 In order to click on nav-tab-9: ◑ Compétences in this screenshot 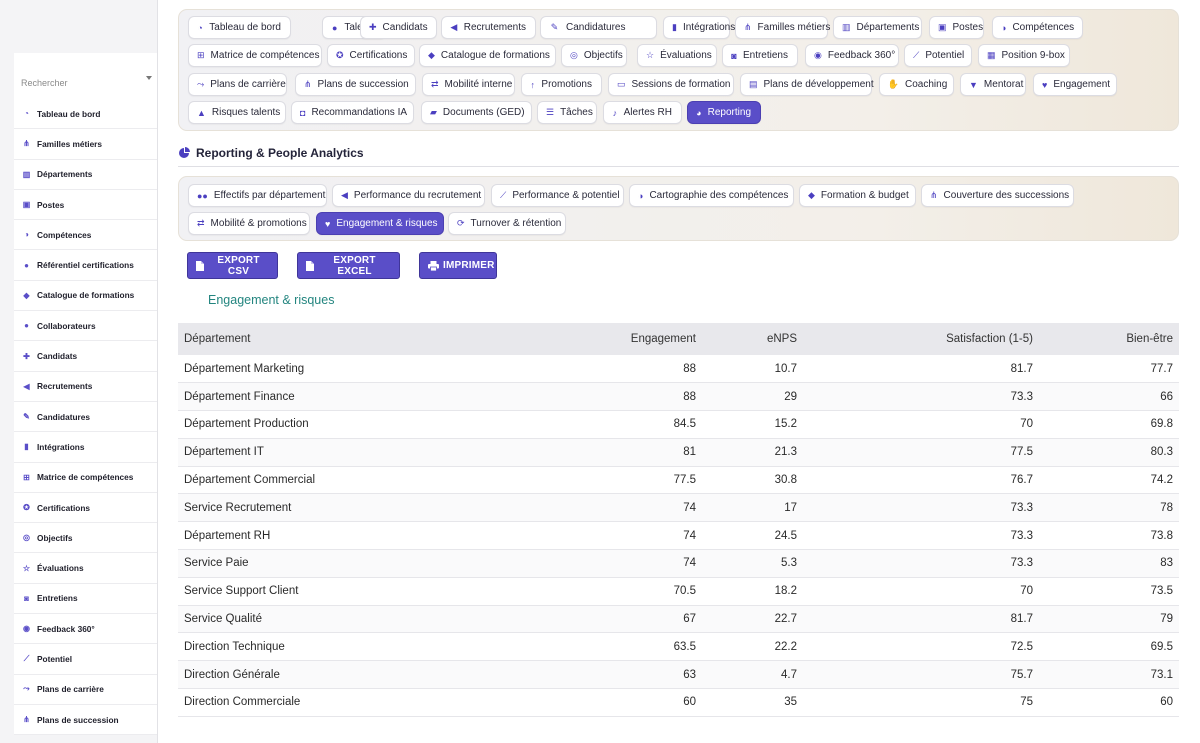, I will do `click(1037, 27)`.